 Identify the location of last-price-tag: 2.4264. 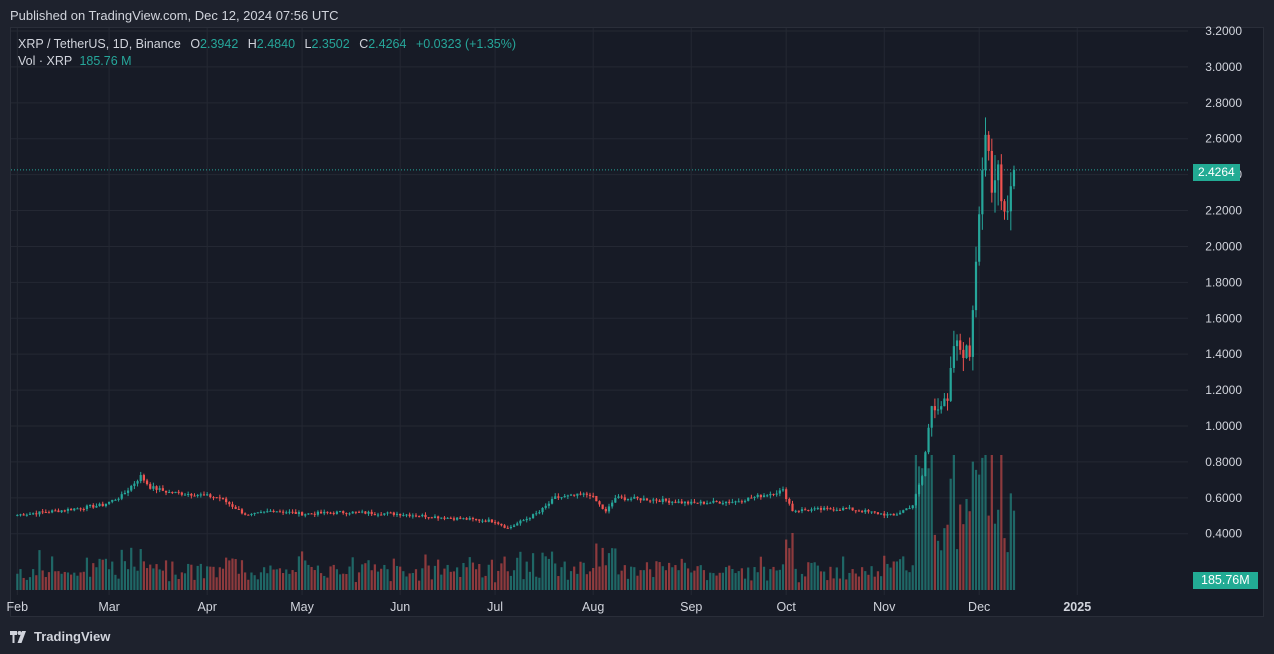
(1216, 172).